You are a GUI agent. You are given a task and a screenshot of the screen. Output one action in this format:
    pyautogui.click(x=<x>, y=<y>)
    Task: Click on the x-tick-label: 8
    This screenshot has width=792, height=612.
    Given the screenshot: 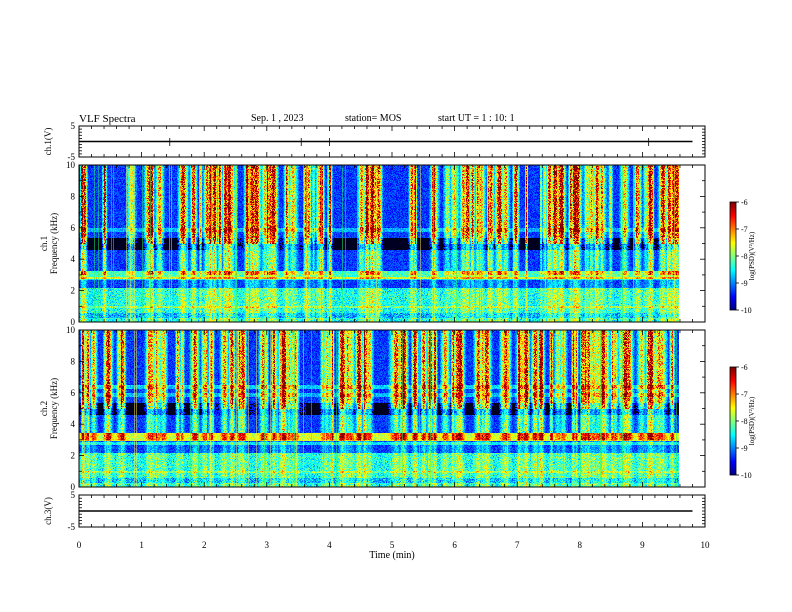 What is the action you would take?
    pyautogui.click(x=580, y=545)
    